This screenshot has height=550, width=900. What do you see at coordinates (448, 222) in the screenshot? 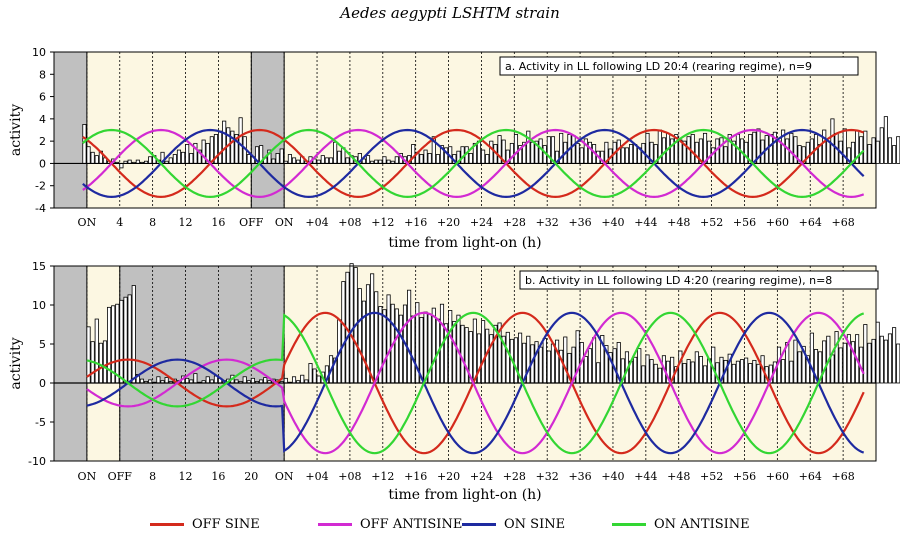
I see `x-tick-label-a: +20` at bounding box center [448, 222].